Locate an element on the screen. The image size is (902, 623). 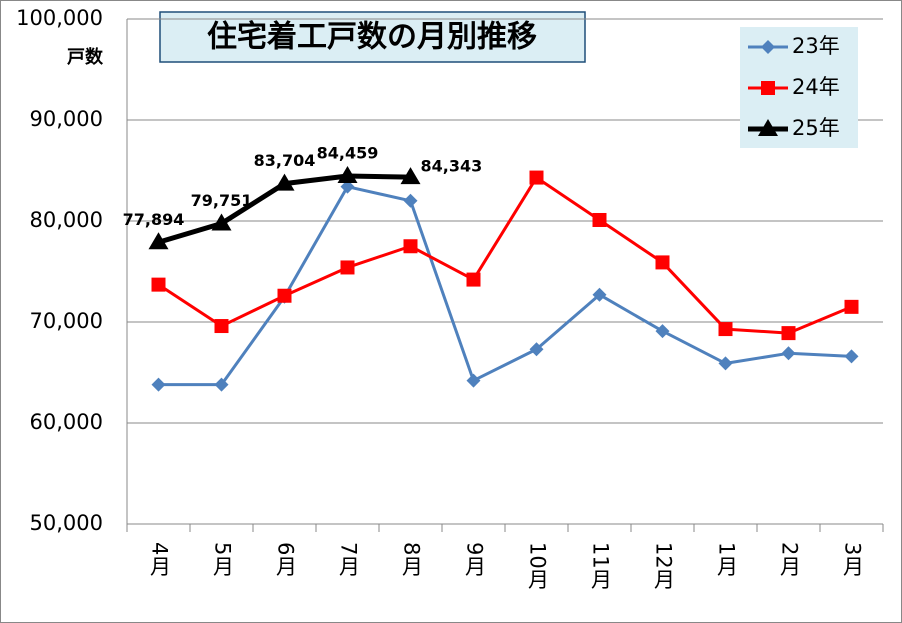
x-tick-label: 11月 is located at coordinates (601, 566).